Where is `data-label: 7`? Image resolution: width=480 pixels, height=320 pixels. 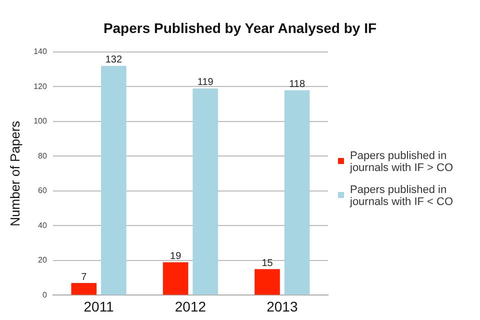
data-label: 7 is located at coordinates (84, 277).